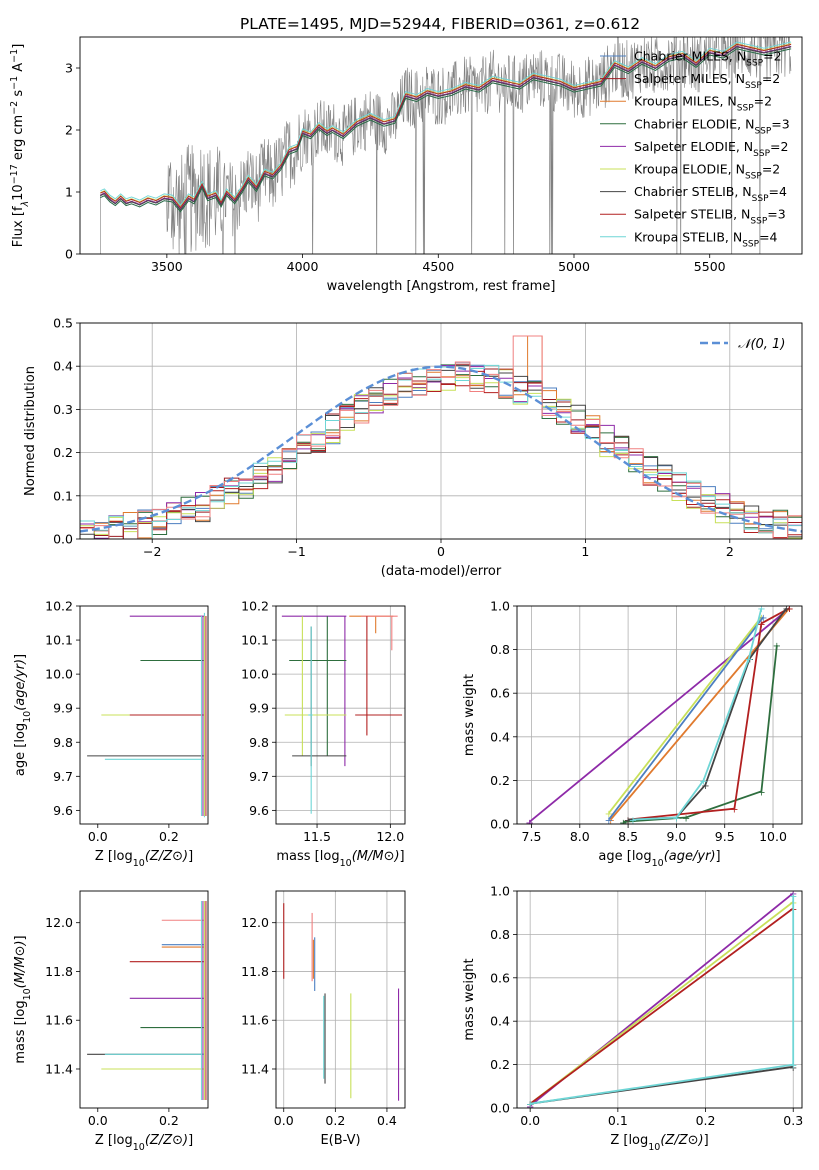 Image resolution: width=819 pixels, height=1170 pixels. What do you see at coordinates (773, 836) in the screenshot?
I see `x-tick-label: 10.0` at bounding box center [773, 836].